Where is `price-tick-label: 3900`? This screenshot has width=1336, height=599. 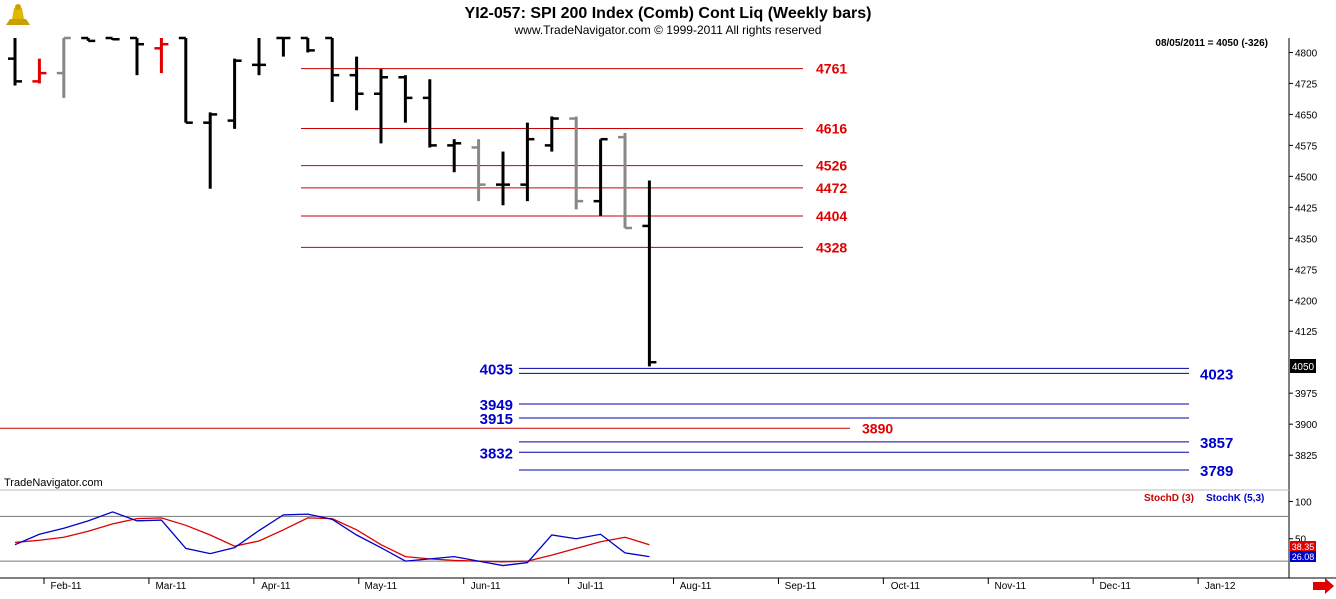 price-tick-label: 3900 is located at coordinates (1306, 425).